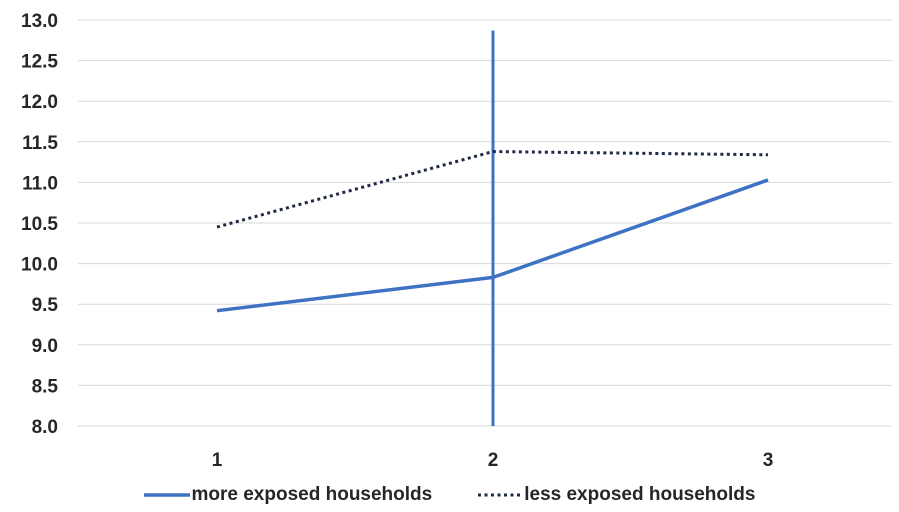  Describe the element at coordinates (39, 102) in the screenshot. I see `y-tick-label-8: 12.0` at that location.